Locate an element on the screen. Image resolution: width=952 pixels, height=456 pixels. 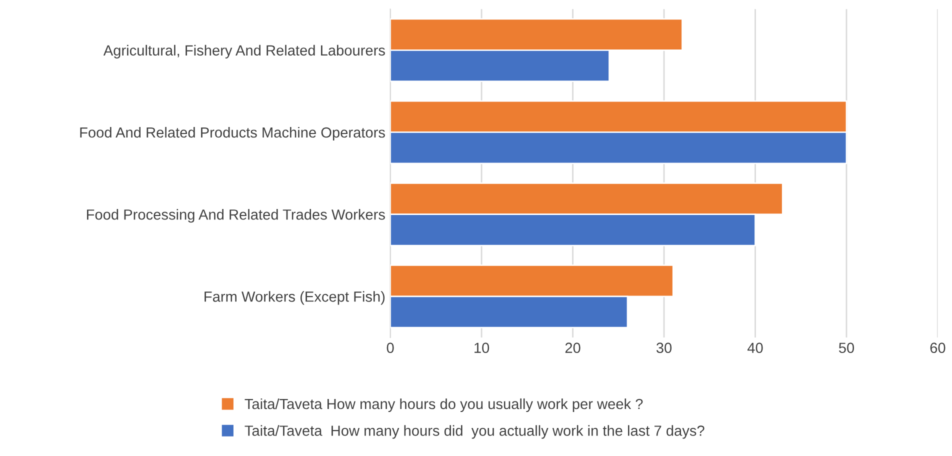
x-tick-label: 60 is located at coordinates (938, 348).